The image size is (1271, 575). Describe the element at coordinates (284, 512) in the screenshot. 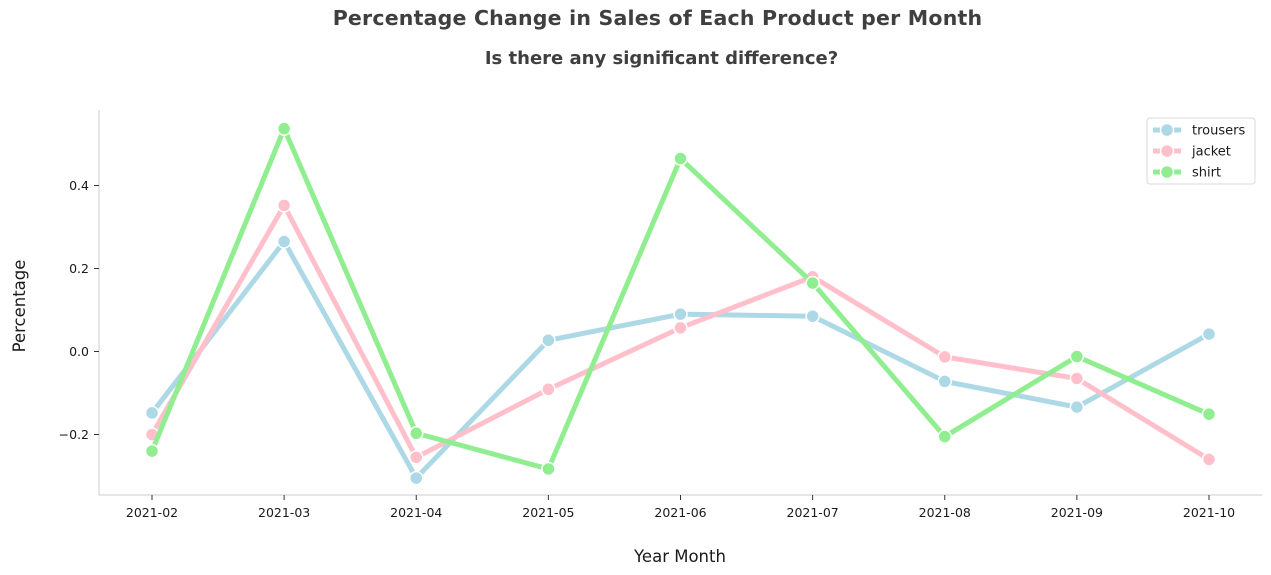

I see `x-tick-label: 2021-03` at that location.